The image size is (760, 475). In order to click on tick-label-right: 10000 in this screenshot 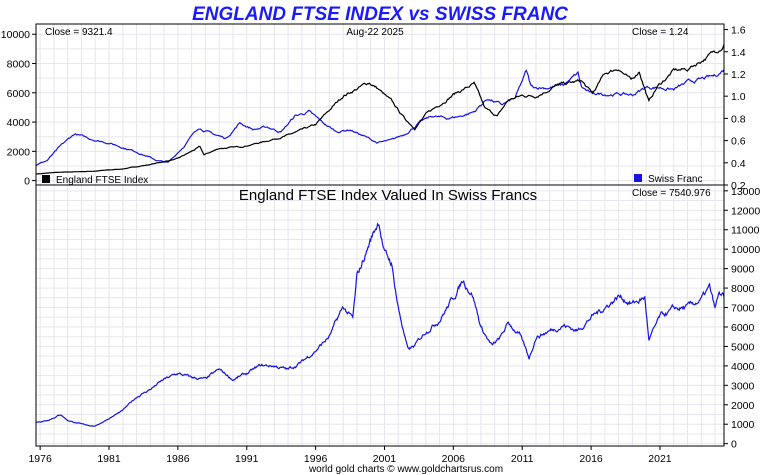, I will do `click(745, 250)`.